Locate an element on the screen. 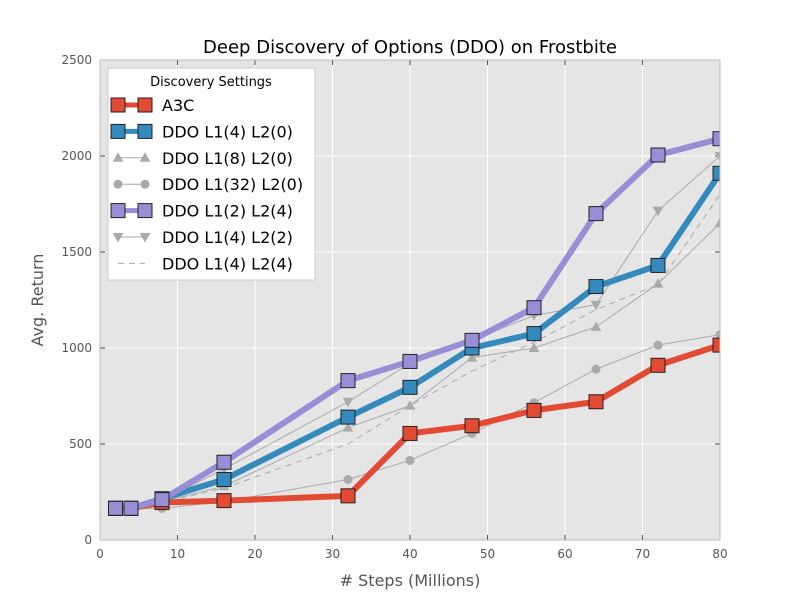 This screenshot has width=800, height=600. legend-item: DDO L1(4) L2(4) is located at coordinates (205, 263).